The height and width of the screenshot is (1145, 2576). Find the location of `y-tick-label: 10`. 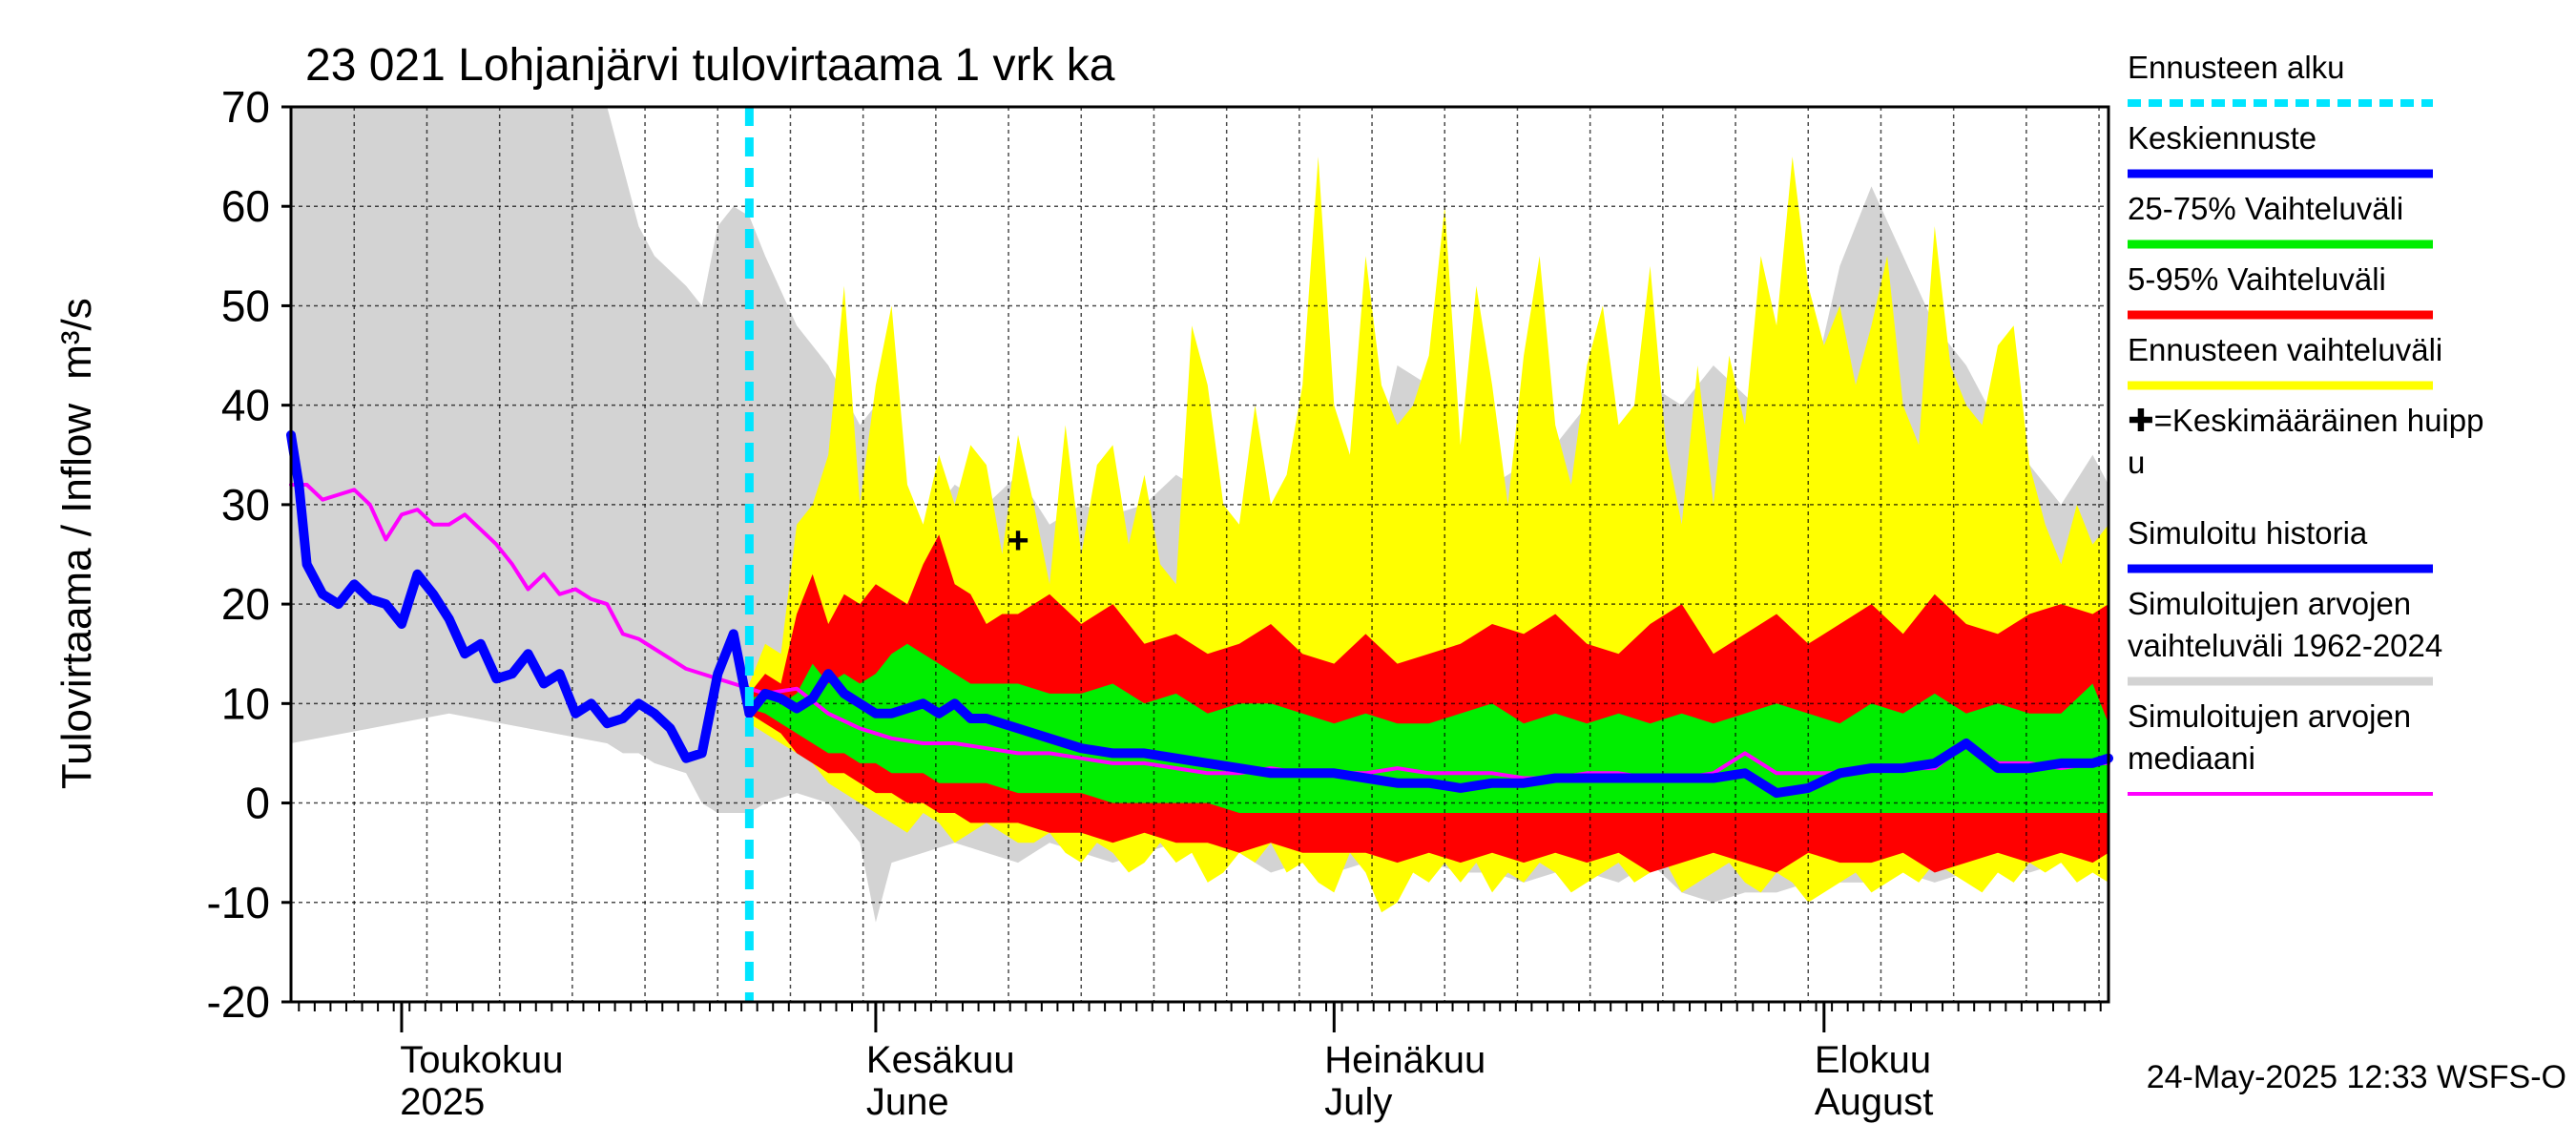

y-tick-label: 10 is located at coordinates (245, 703).